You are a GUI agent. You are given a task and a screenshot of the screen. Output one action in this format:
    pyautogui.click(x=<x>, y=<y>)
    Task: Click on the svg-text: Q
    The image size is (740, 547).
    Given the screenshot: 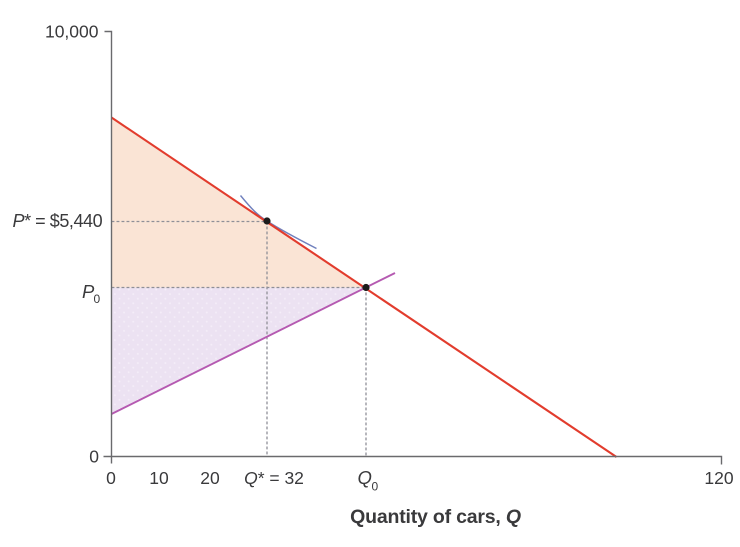 What is the action you would take?
    pyautogui.click(x=365, y=477)
    